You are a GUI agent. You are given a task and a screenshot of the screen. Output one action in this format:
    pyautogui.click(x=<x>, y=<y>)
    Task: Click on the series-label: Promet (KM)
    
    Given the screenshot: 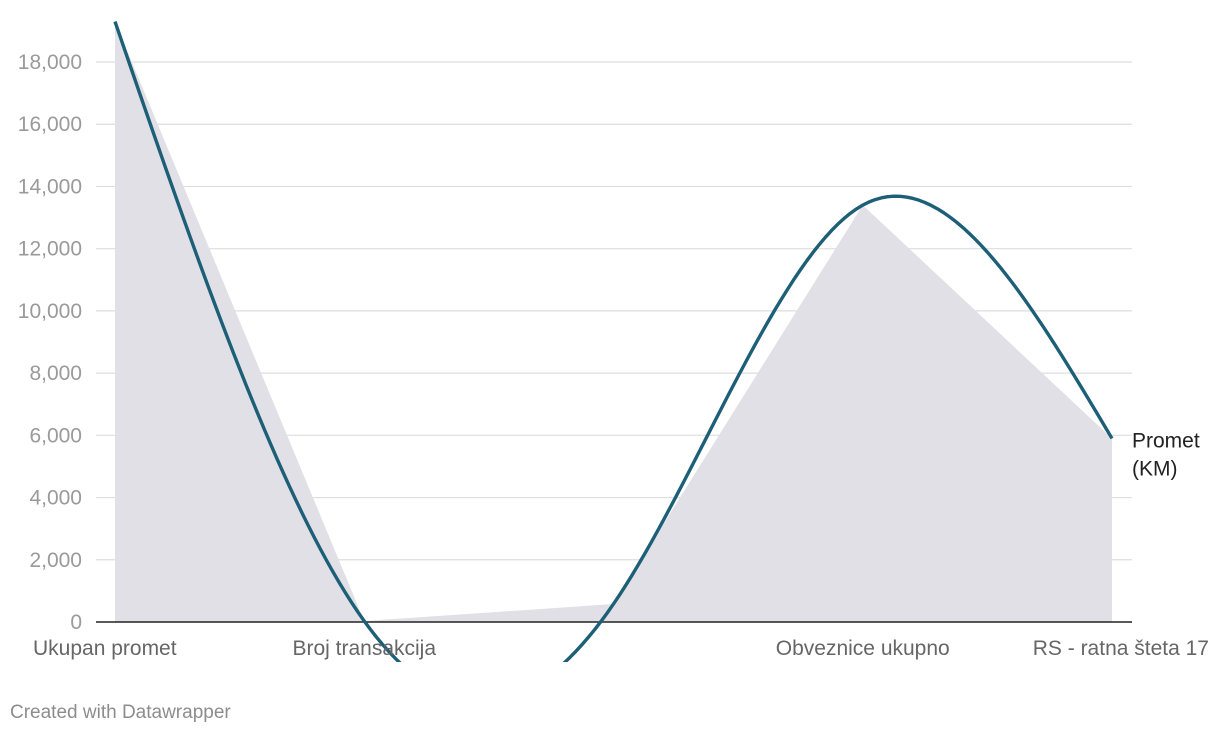 What is the action you would take?
    pyautogui.click(x=1166, y=454)
    